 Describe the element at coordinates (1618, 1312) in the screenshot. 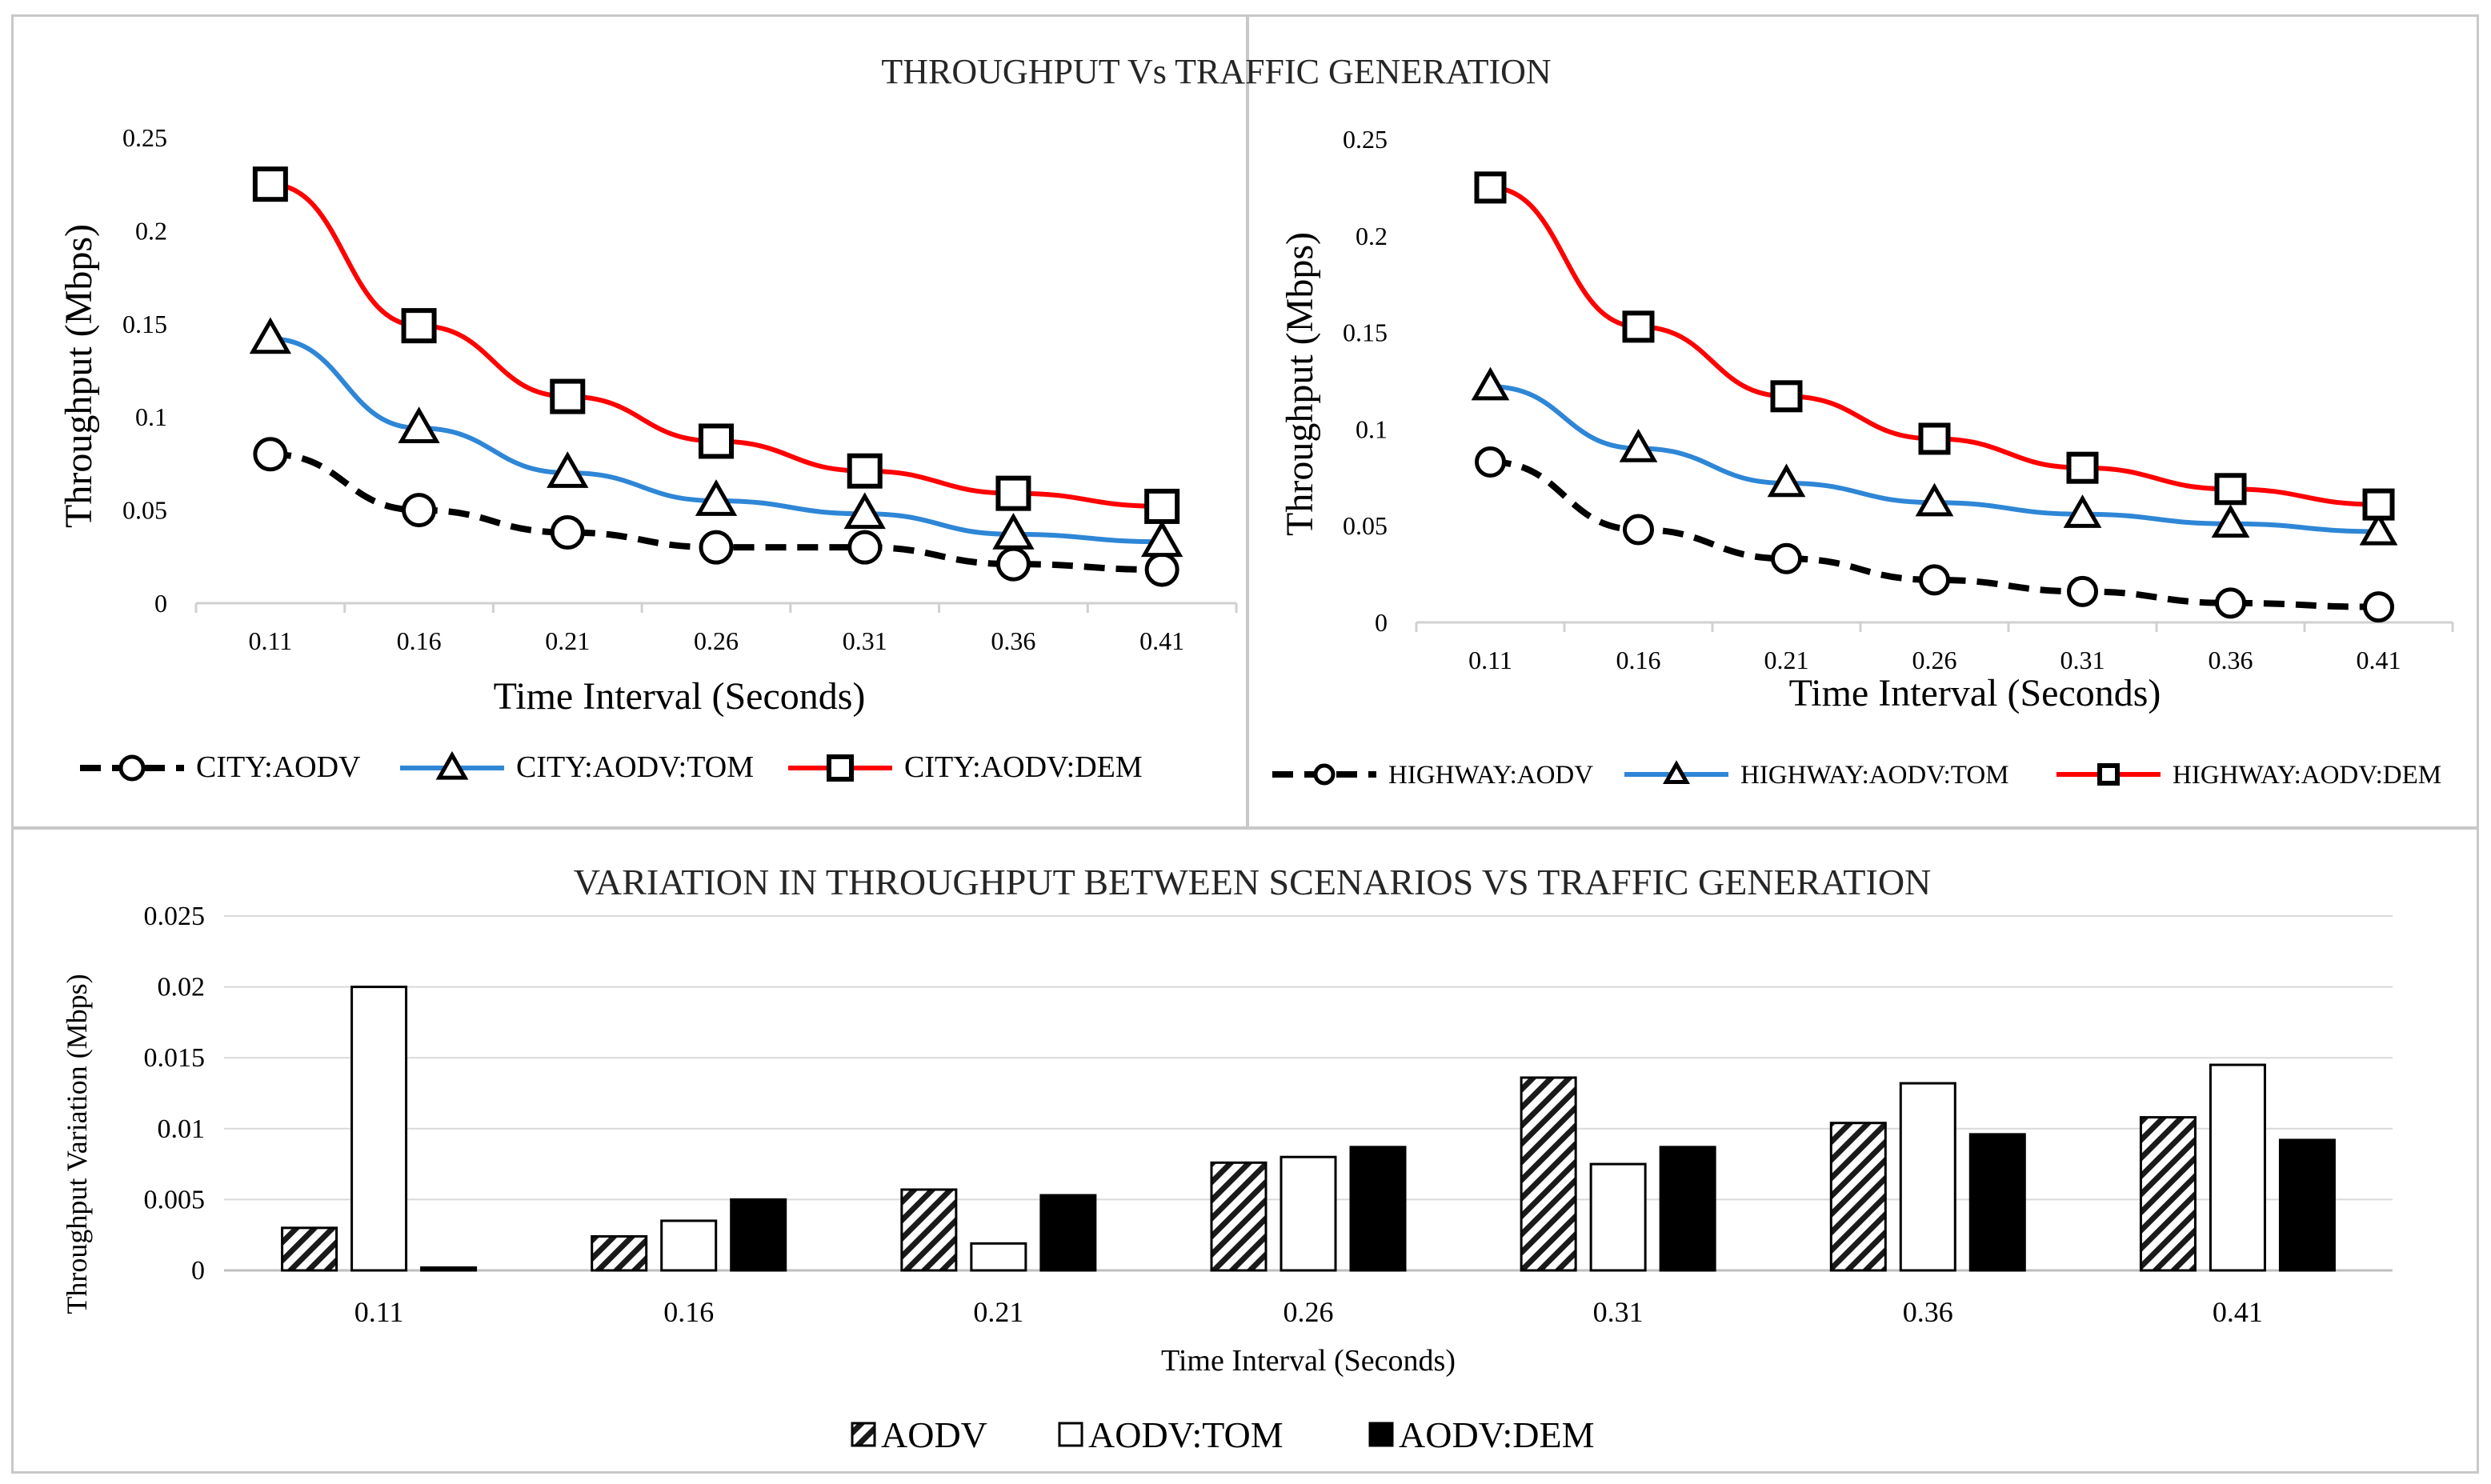

I see `variation-x-tick-label: 0.31` at that location.